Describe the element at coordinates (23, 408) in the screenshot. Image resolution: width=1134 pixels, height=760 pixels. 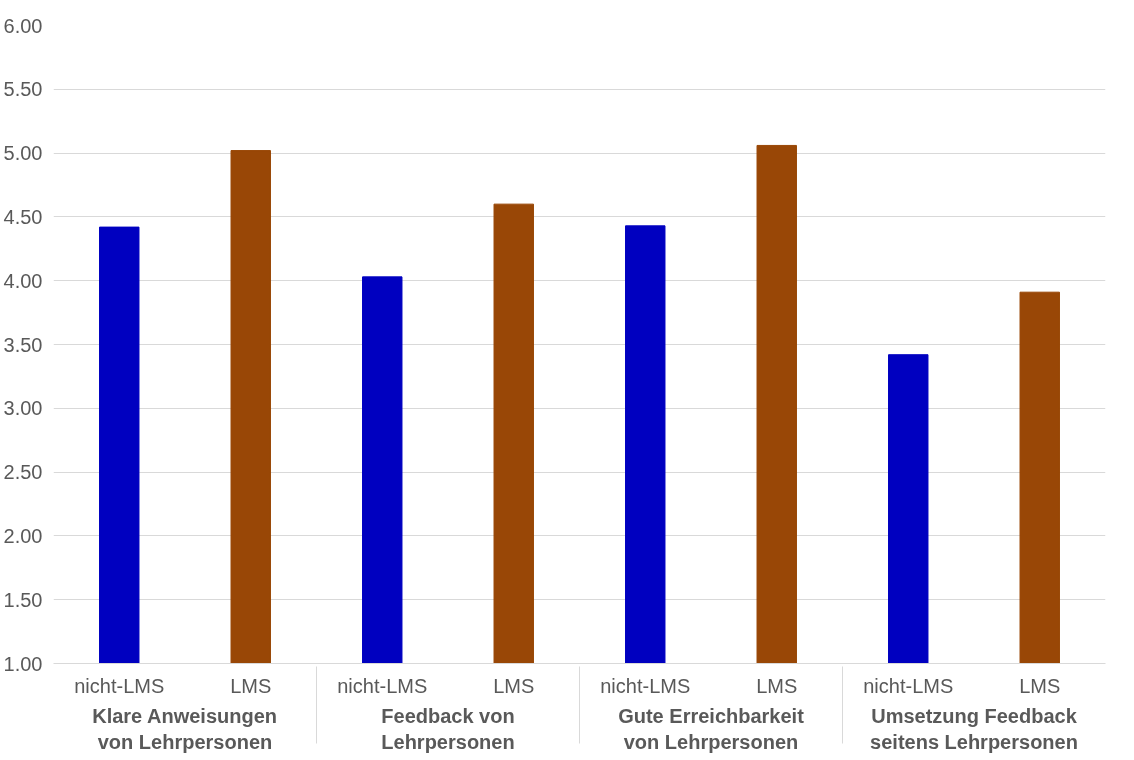
I see `y-tick-label: 3.00` at that location.